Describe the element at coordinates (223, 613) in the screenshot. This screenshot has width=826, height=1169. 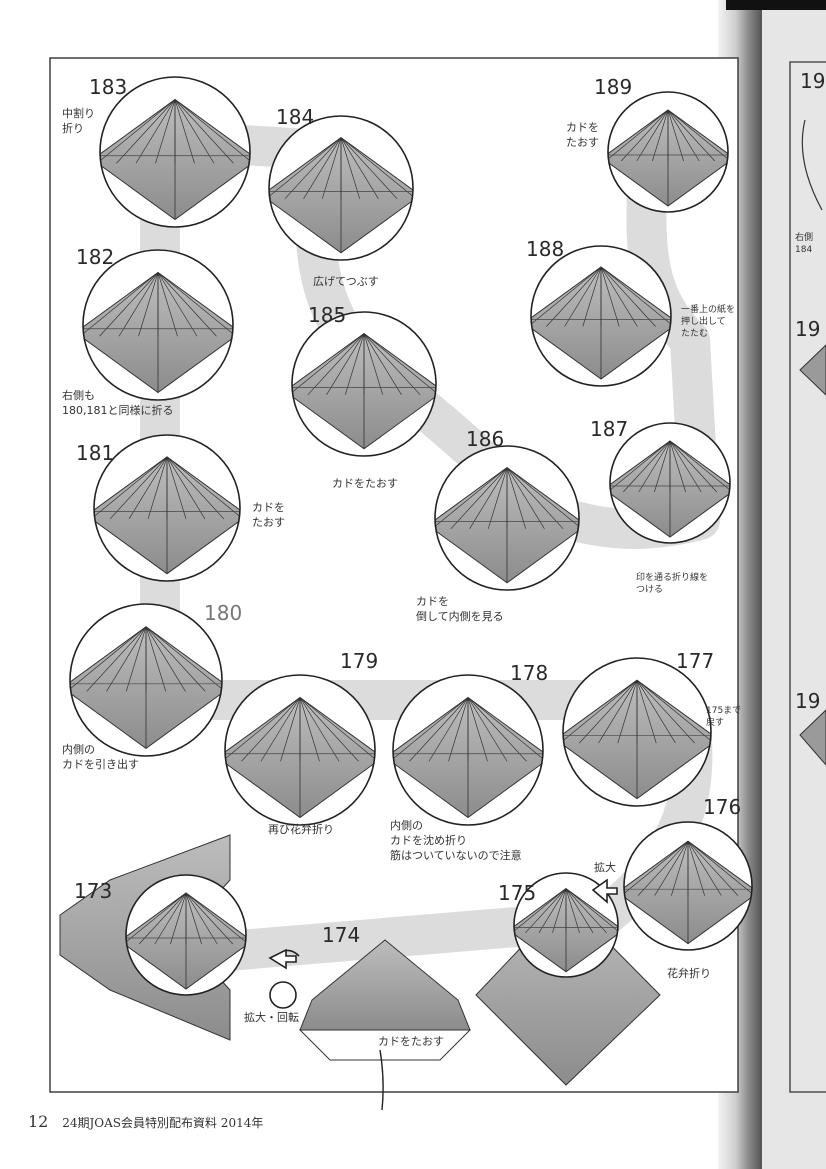
I see `step-number-180: 180` at that location.